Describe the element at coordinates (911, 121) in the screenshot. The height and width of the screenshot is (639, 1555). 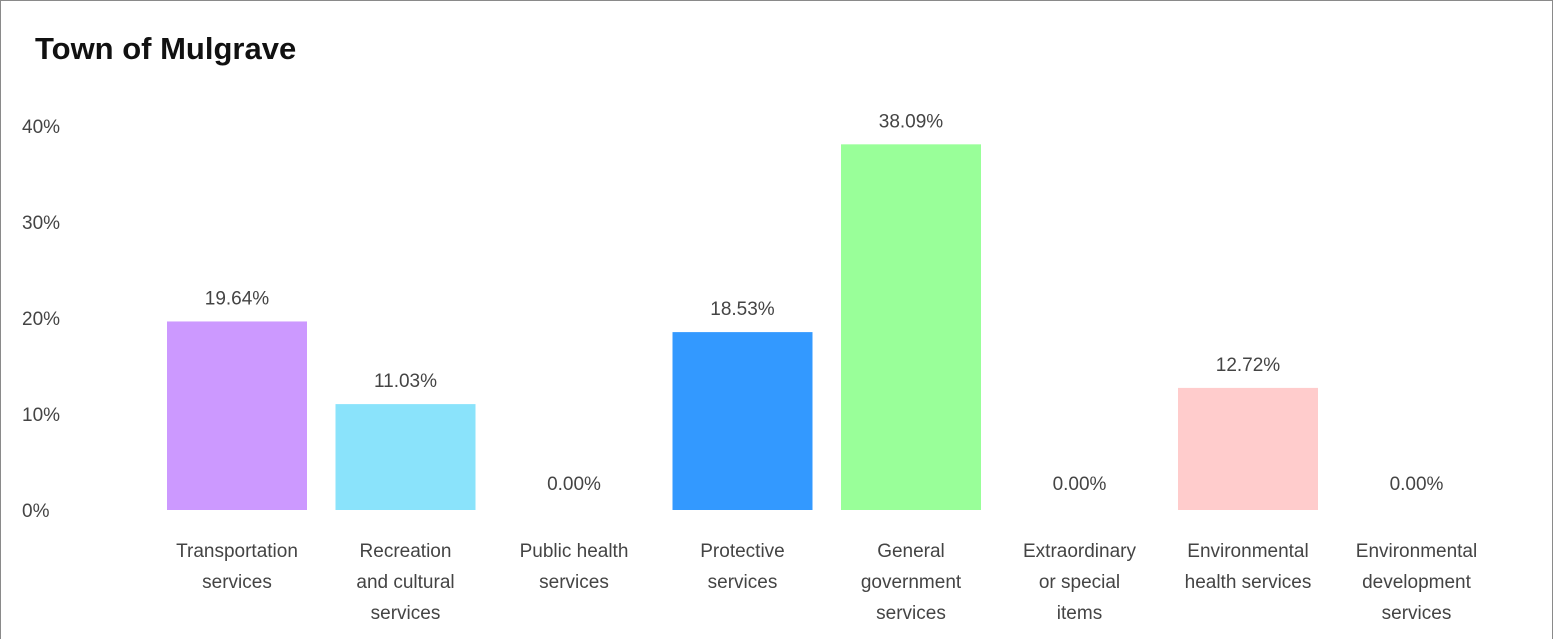
I see `data-label: 38.09%` at that location.